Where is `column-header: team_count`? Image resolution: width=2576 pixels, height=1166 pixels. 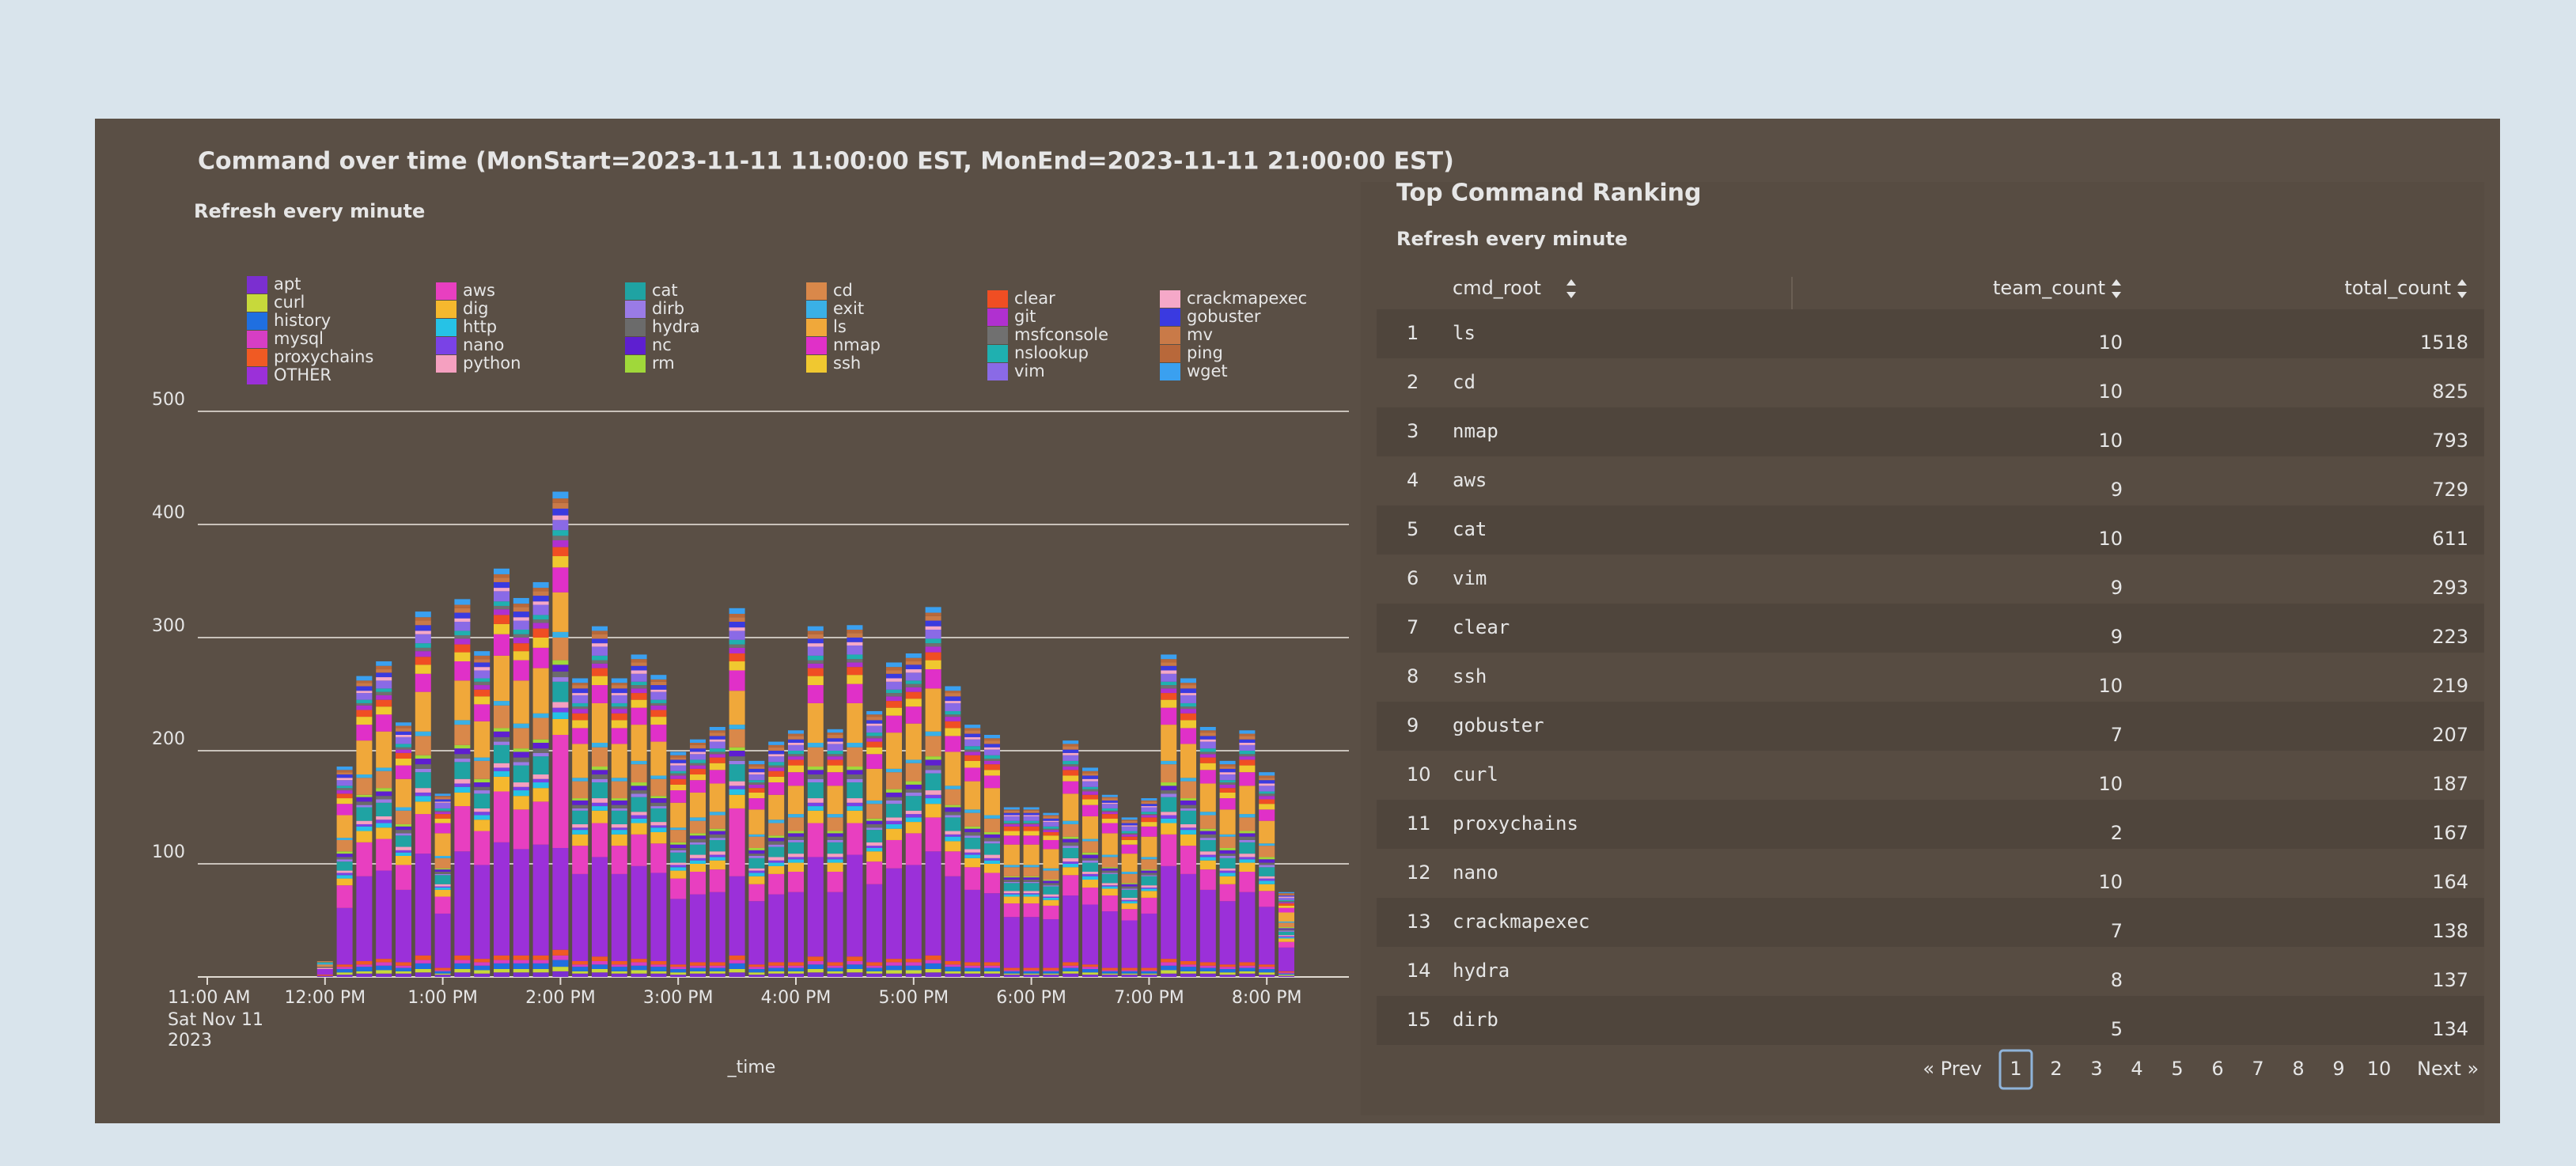
column-header: team_count is located at coordinates (2049, 288).